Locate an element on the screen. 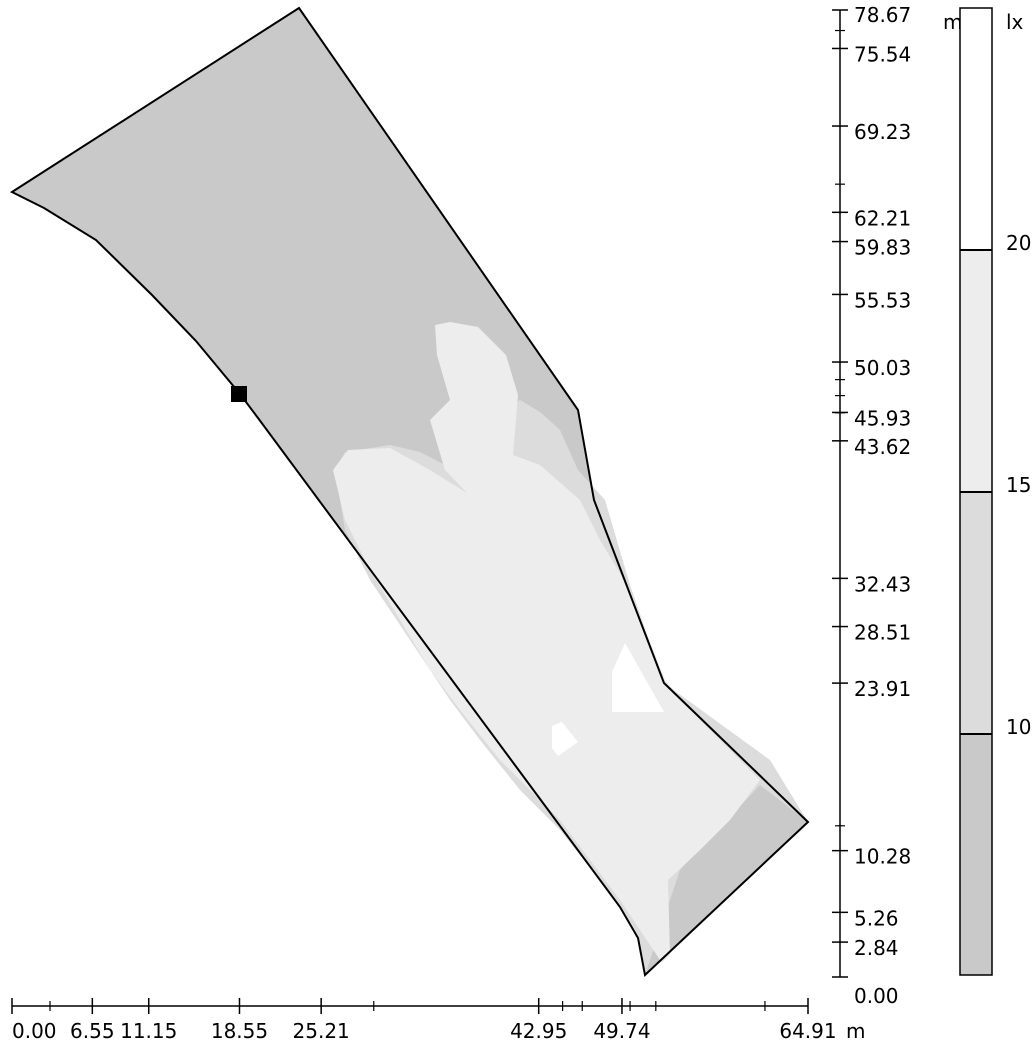 This screenshot has width=1035, height=1047. x-tick-label: 25.21 is located at coordinates (321, 1031).